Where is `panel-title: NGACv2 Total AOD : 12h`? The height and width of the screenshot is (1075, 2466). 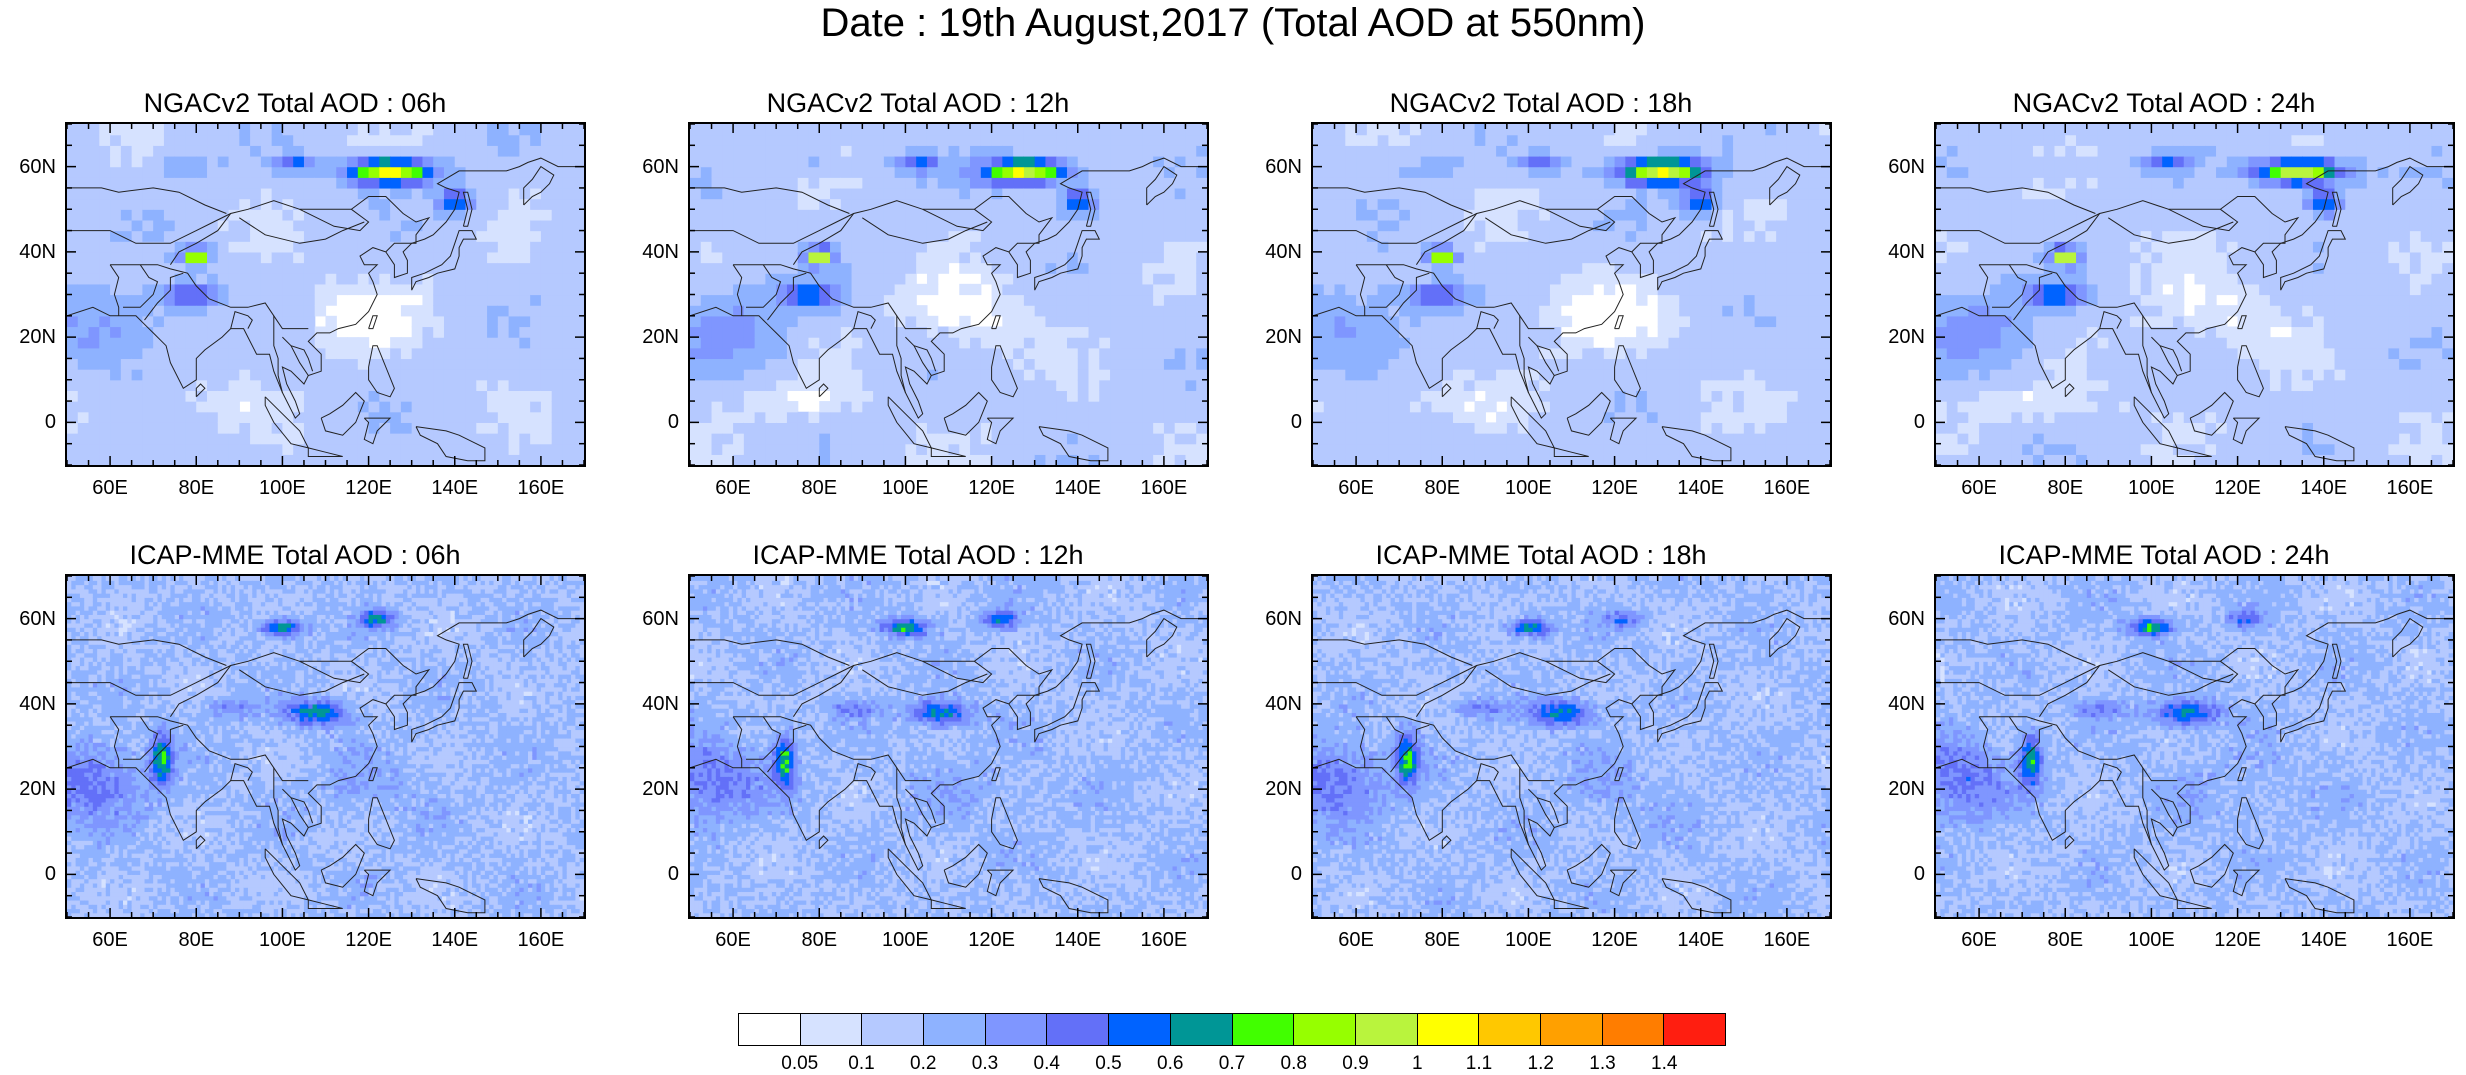 panel-title: NGACv2 Total AOD : 12h is located at coordinates (918, 103).